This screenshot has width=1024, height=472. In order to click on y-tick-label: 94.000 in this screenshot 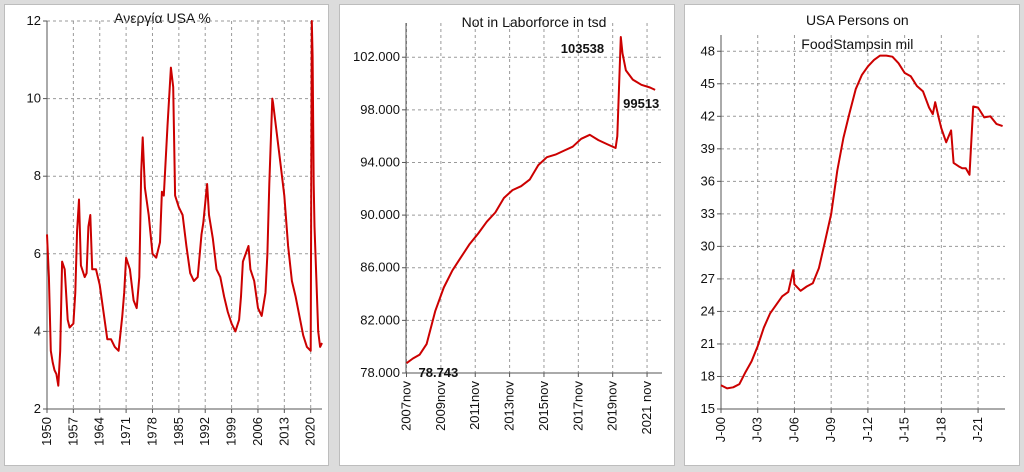, I will do `click(380, 161)`.